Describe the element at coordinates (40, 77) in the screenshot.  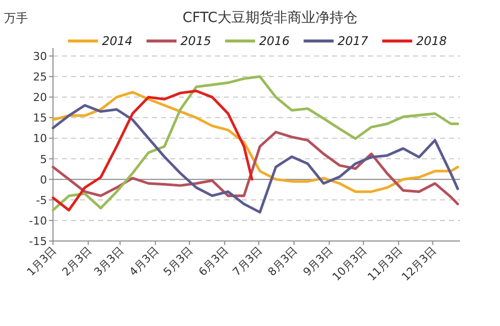
I see `y-tick-label: 25` at that location.